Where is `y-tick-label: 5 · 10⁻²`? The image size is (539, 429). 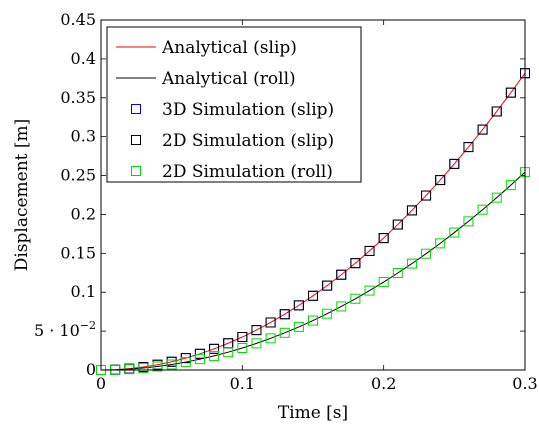
y-tick-label: 5 · 10⁻² is located at coordinates (65, 329).